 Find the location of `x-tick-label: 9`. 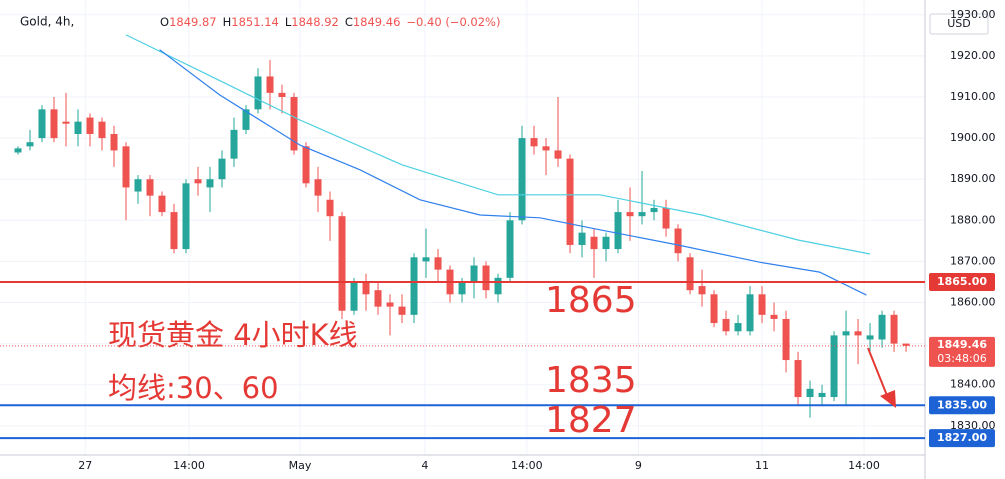

x-tick-label: 9 is located at coordinates (638, 465).